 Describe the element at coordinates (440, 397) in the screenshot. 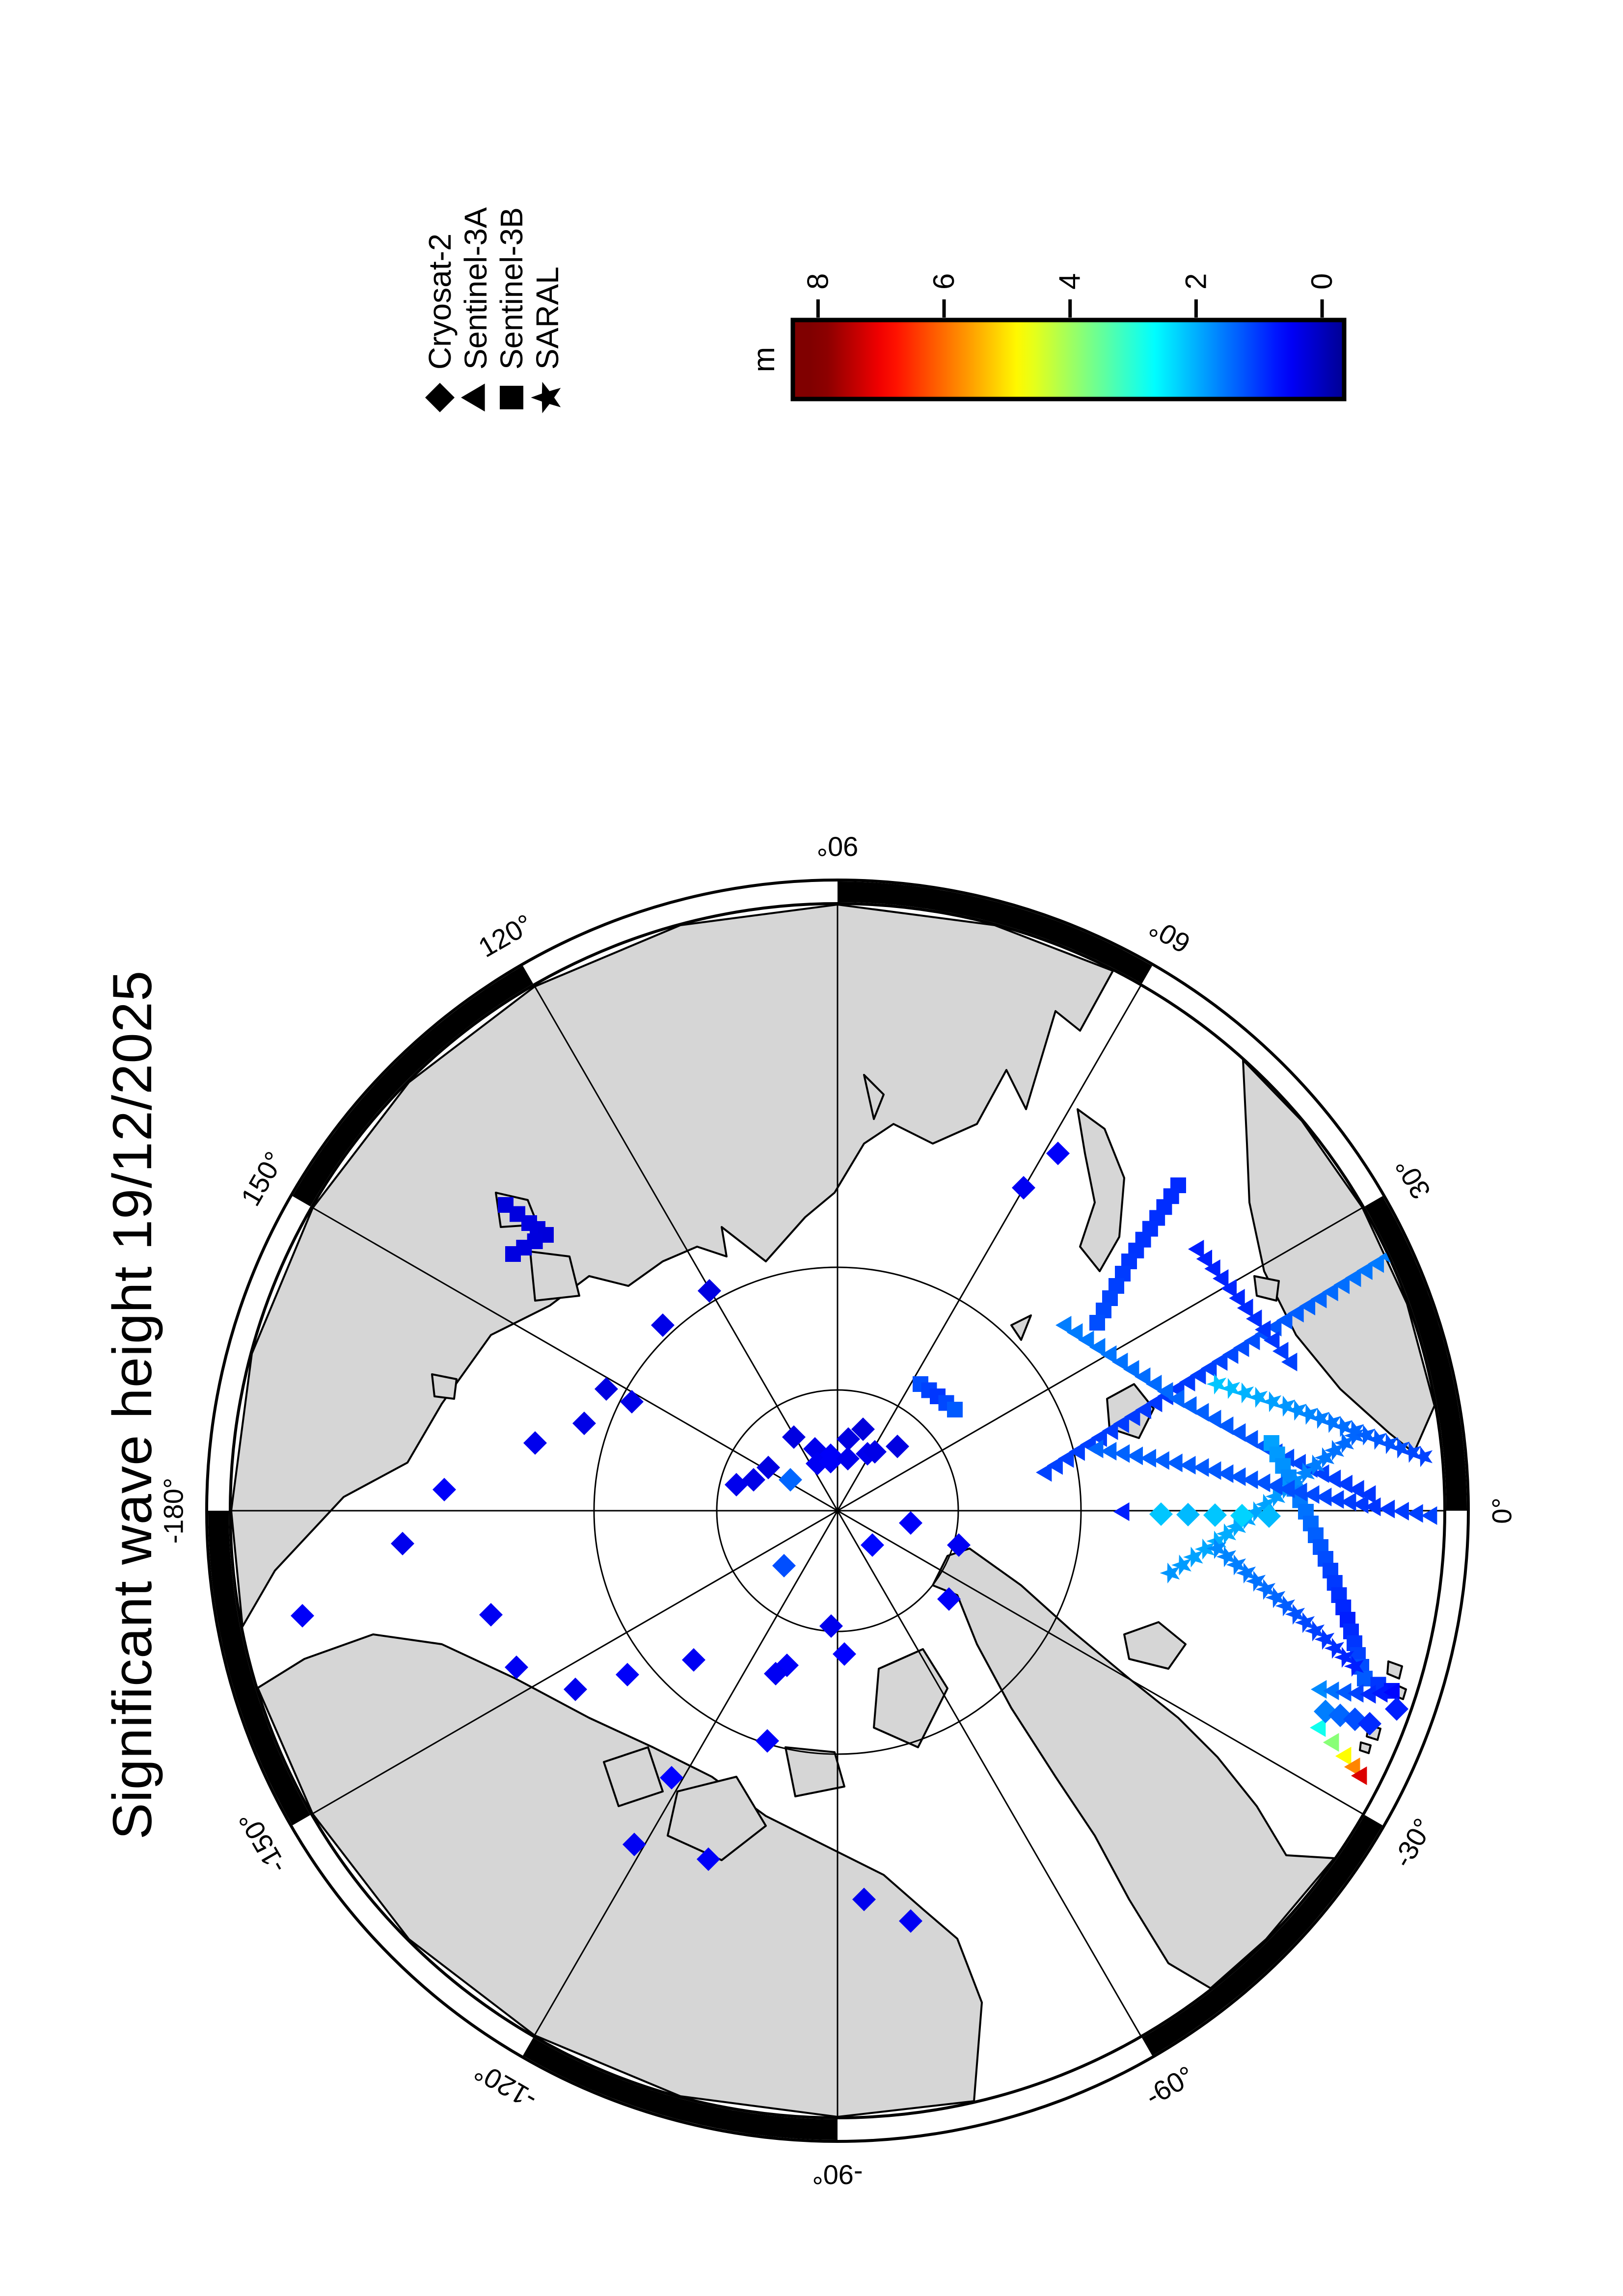

I see `diamond-icon` at that location.